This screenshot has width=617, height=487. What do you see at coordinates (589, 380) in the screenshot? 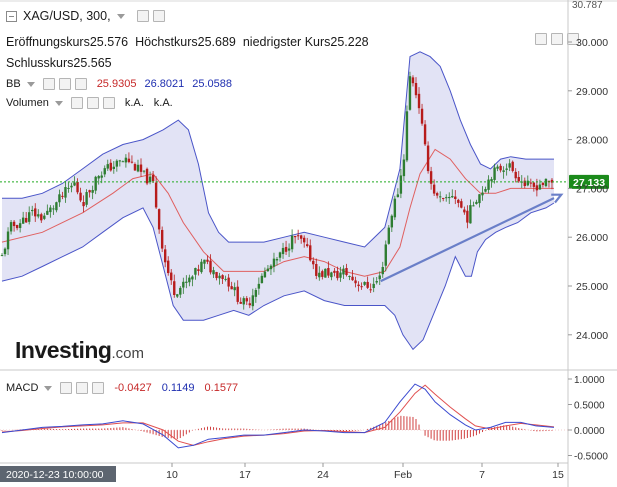
I see `macd-axis-tick-label: 1.0000` at bounding box center [589, 380].